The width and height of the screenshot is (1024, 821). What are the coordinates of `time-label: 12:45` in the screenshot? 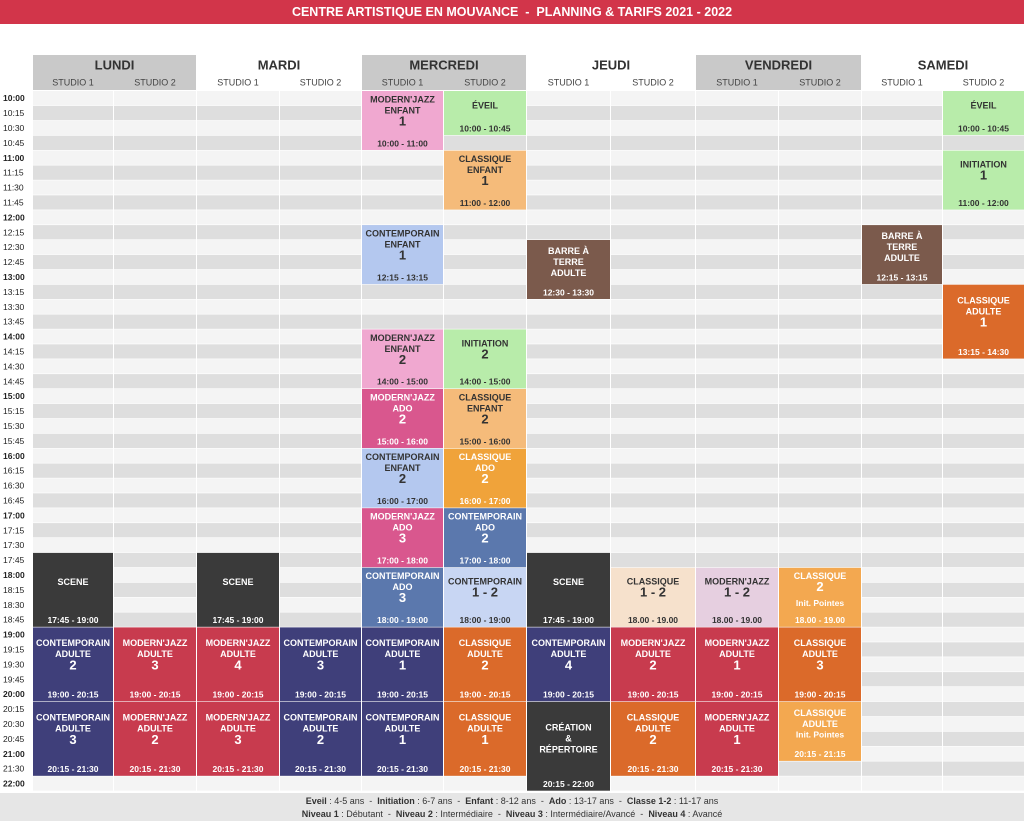 It's located at (14, 262).